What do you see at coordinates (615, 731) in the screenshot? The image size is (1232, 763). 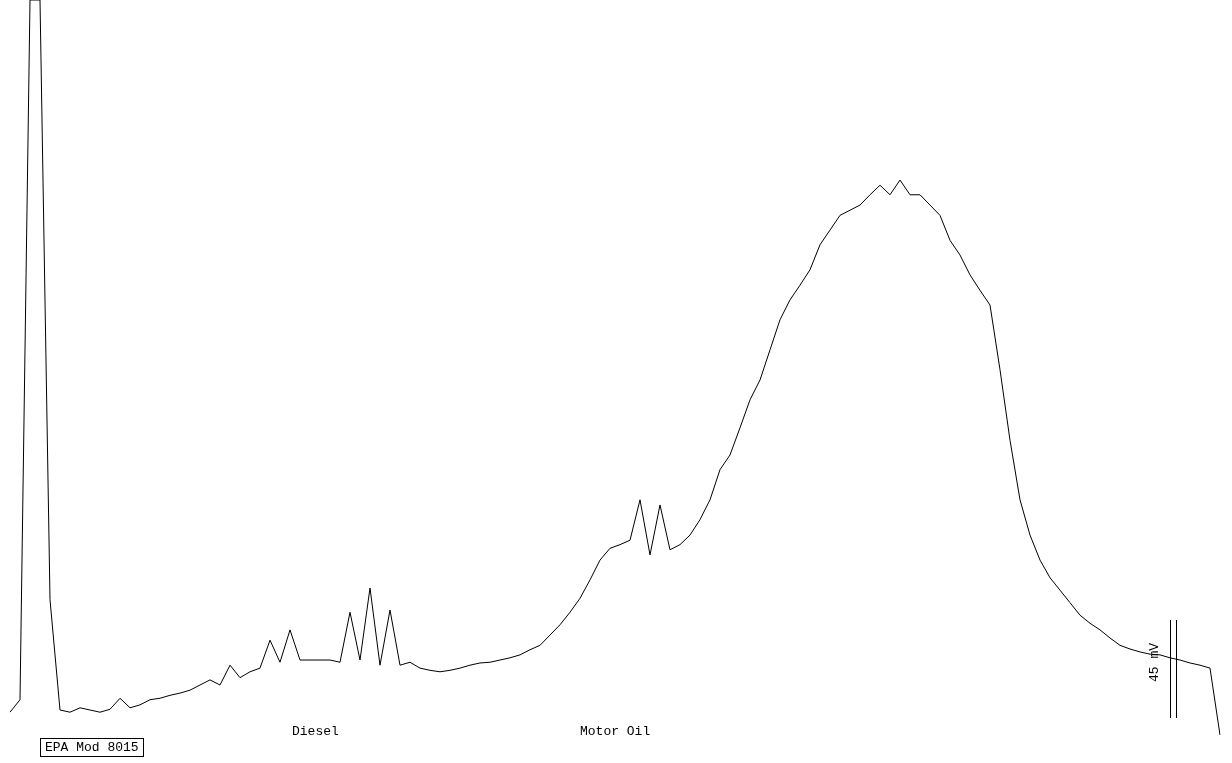 I see `annotation: Motor Oil` at bounding box center [615, 731].